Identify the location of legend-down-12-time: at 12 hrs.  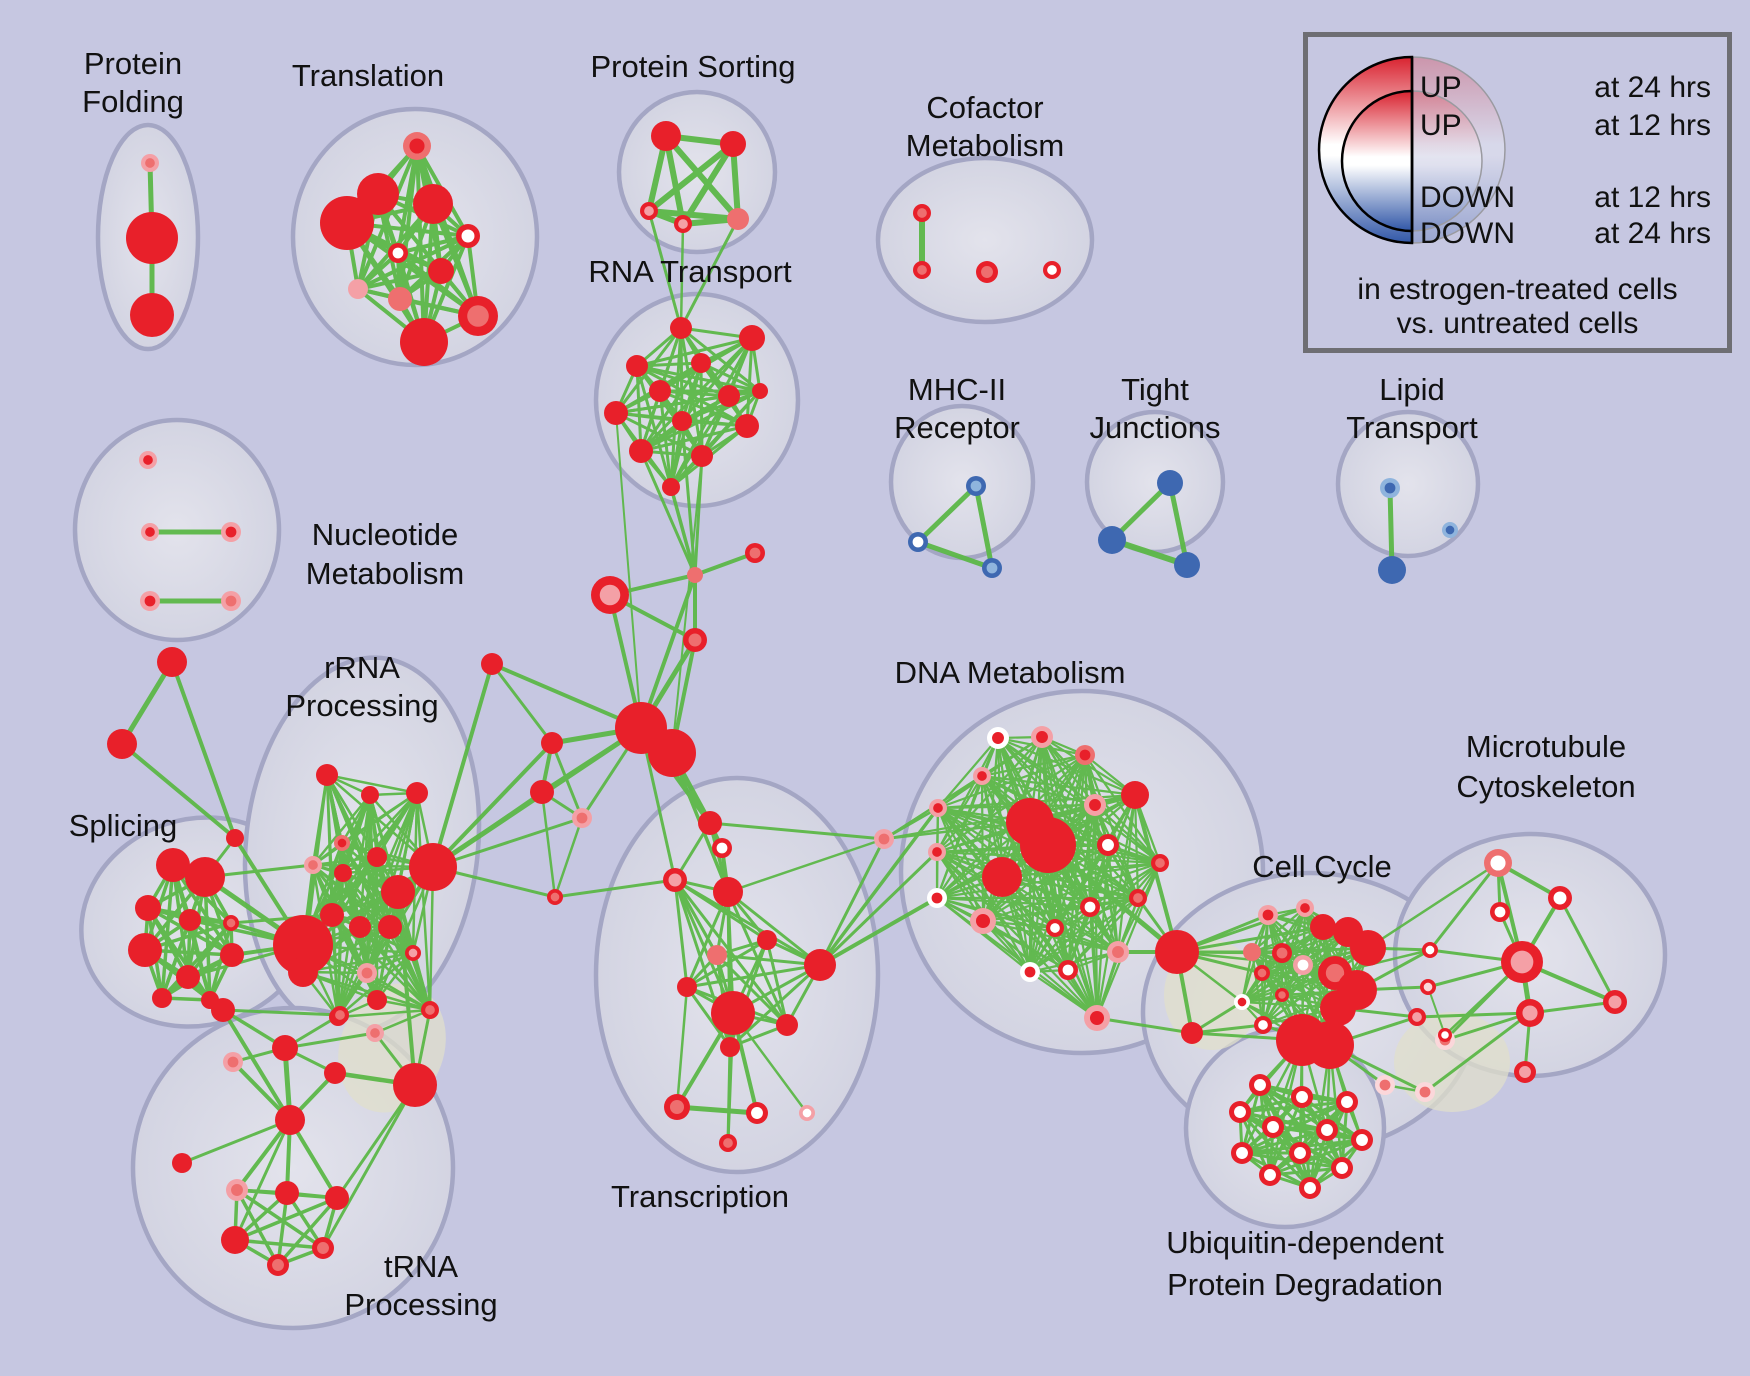
(1652, 197).